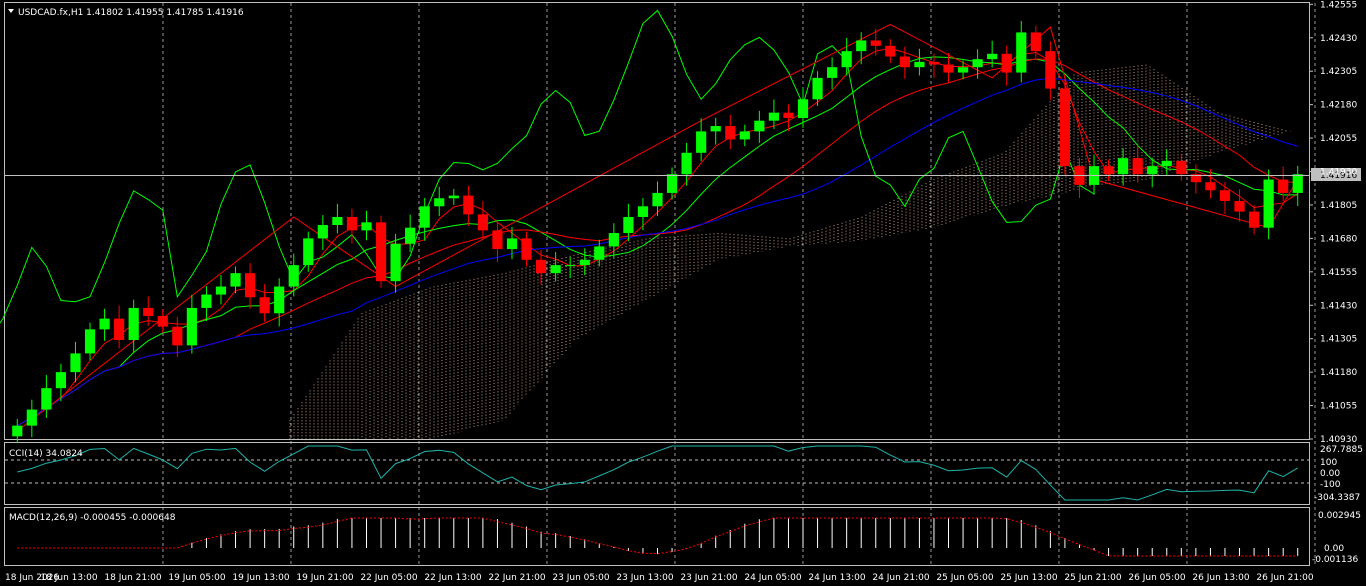 The width and height of the screenshot is (1366, 586). I want to click on price-label: 1.41555, so click(1338, 273).